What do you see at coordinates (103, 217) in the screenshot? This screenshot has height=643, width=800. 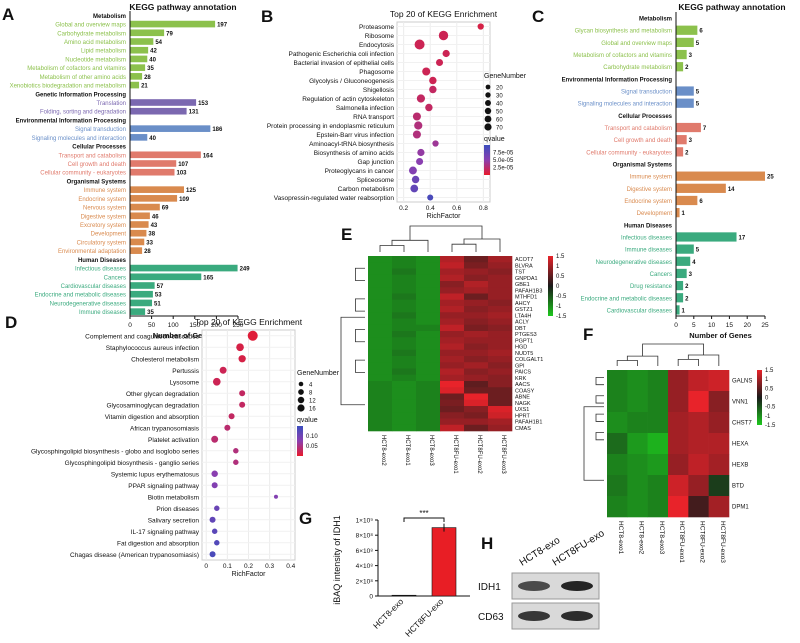 I see `category-label: Digestive system` at bounding box center [103, 217].